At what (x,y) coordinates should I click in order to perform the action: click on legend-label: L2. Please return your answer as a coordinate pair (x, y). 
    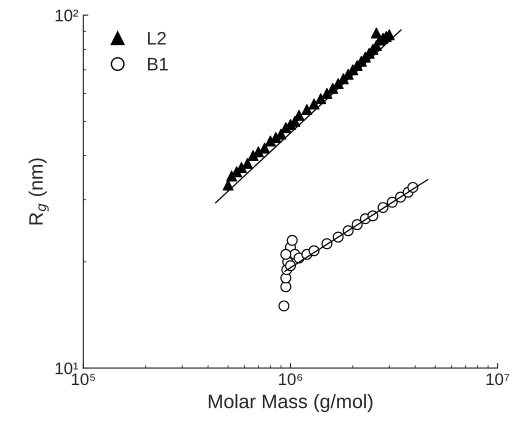
    Looking at the image, I should click on (157, 38).